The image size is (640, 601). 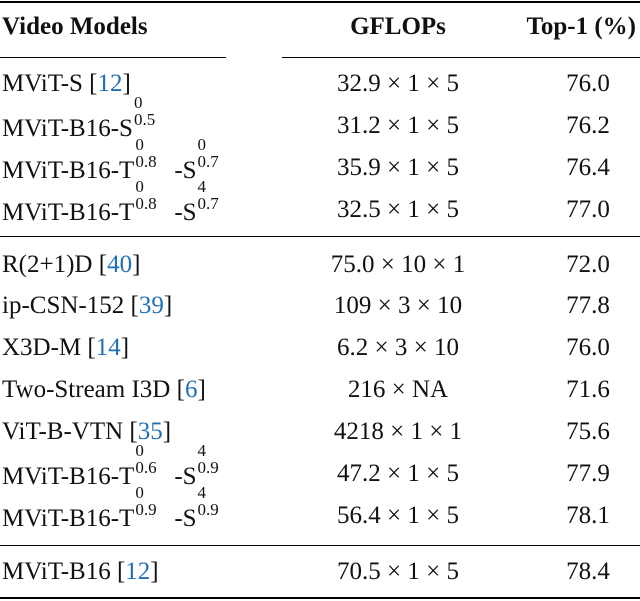 I want to click on table-row: X3D-M [14] 6.2 × 3 × 10 76.0, so click(x=320, y=348).